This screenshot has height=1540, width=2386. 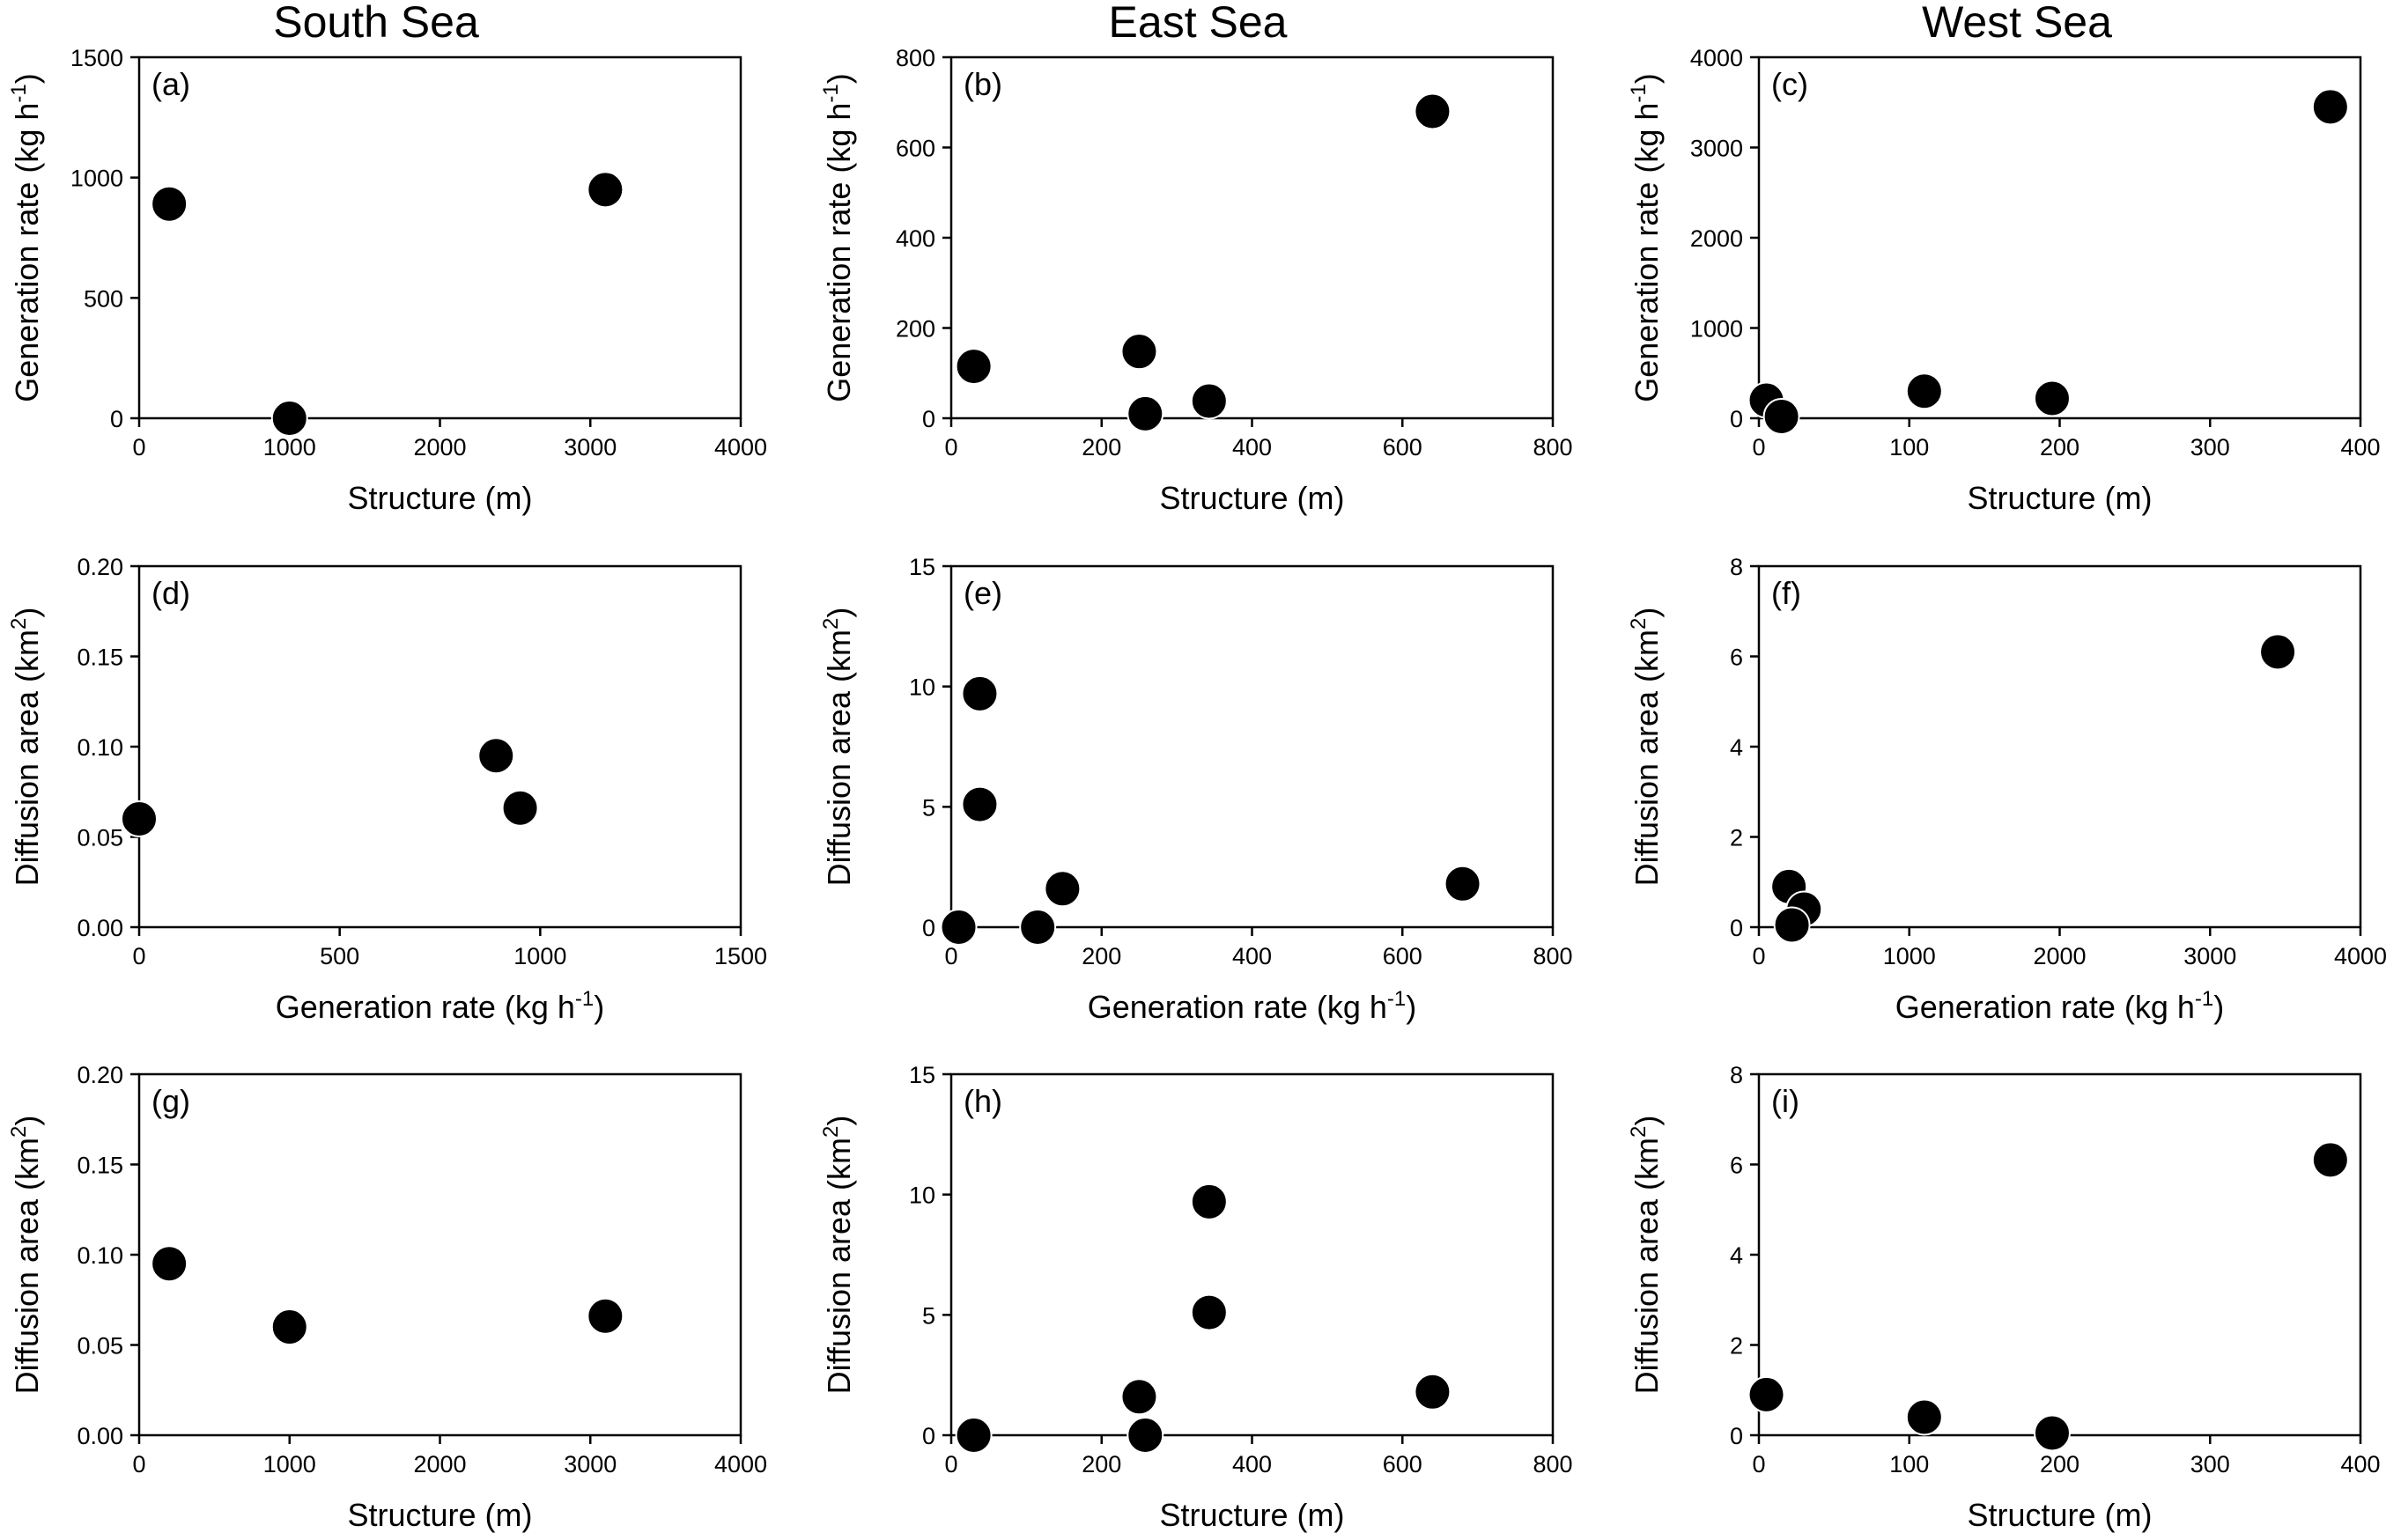 What do you see at coordinates (1736, 1255) in the screenshot?
I see `y-tick-label: 4` at bounding box center [1736, 1255].